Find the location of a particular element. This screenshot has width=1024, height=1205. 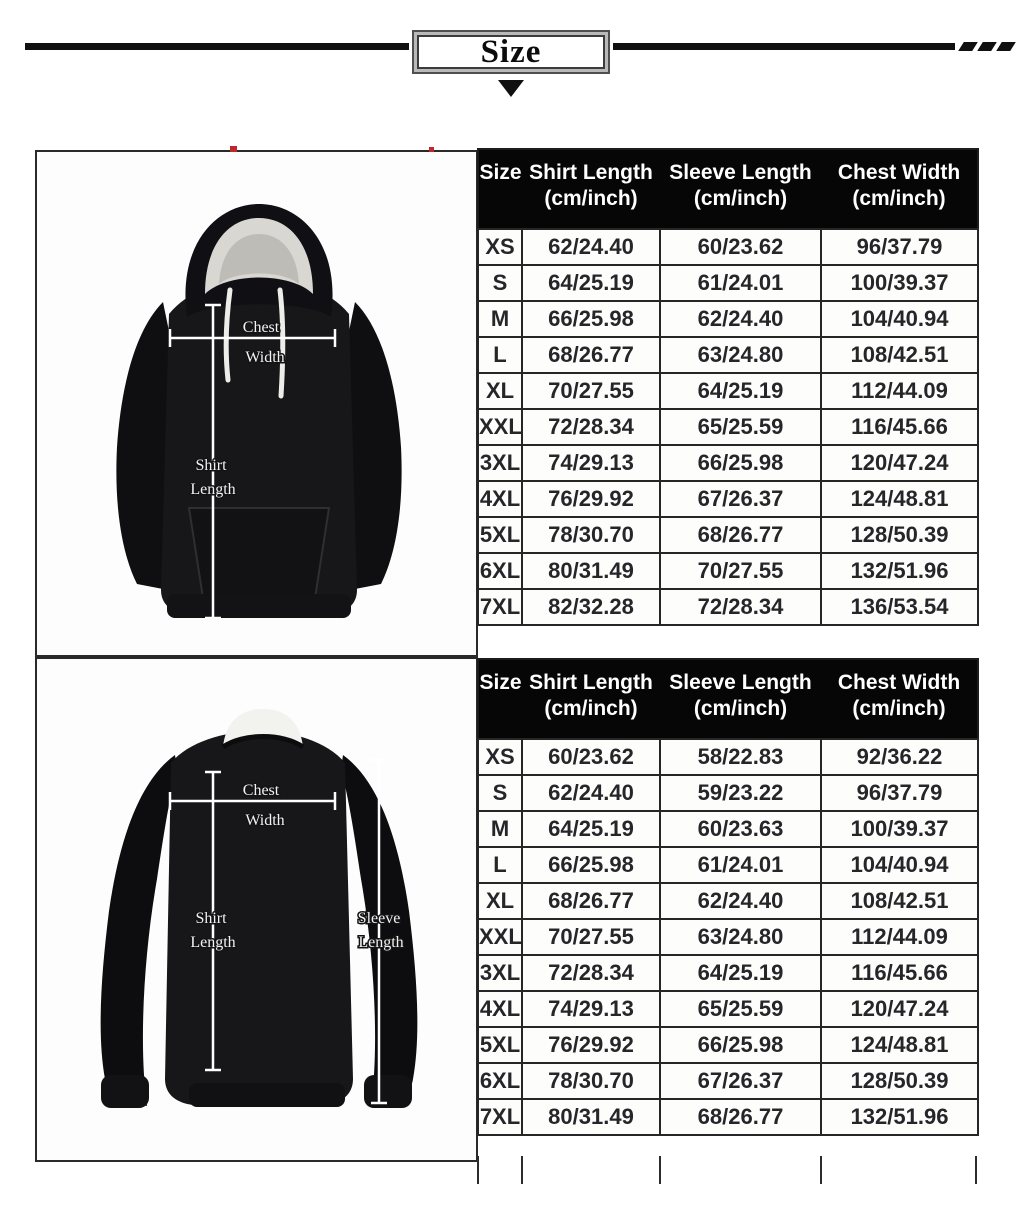

header-rule-right is located at coordinates (784, 46).